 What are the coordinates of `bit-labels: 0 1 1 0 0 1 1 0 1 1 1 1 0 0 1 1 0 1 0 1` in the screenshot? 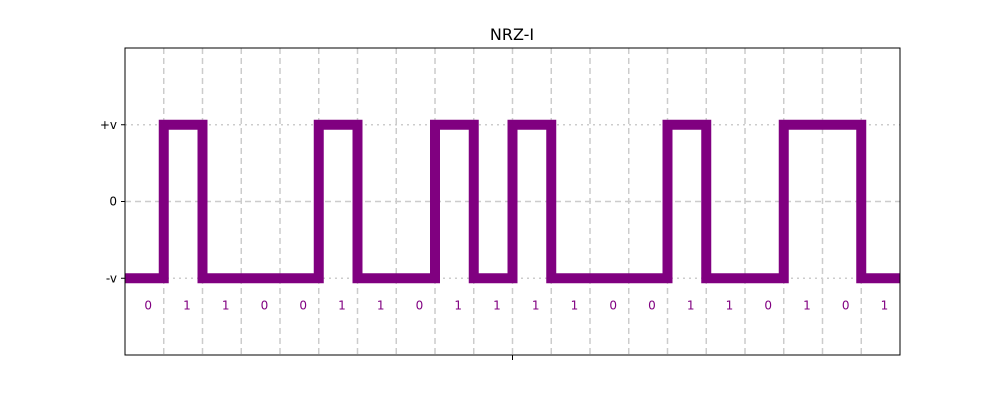 It's located at (516, 305).